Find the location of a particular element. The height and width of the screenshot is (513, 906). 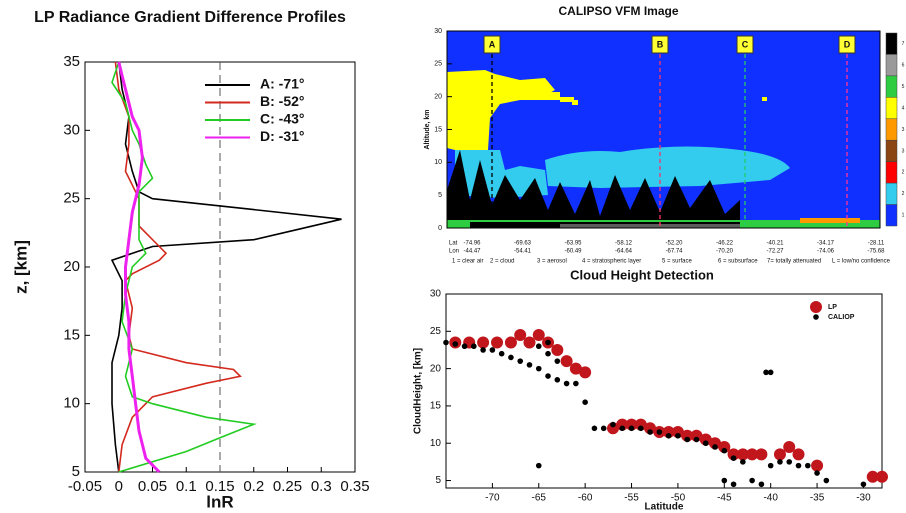

legend-swatch is located at coordinates (816, 307).